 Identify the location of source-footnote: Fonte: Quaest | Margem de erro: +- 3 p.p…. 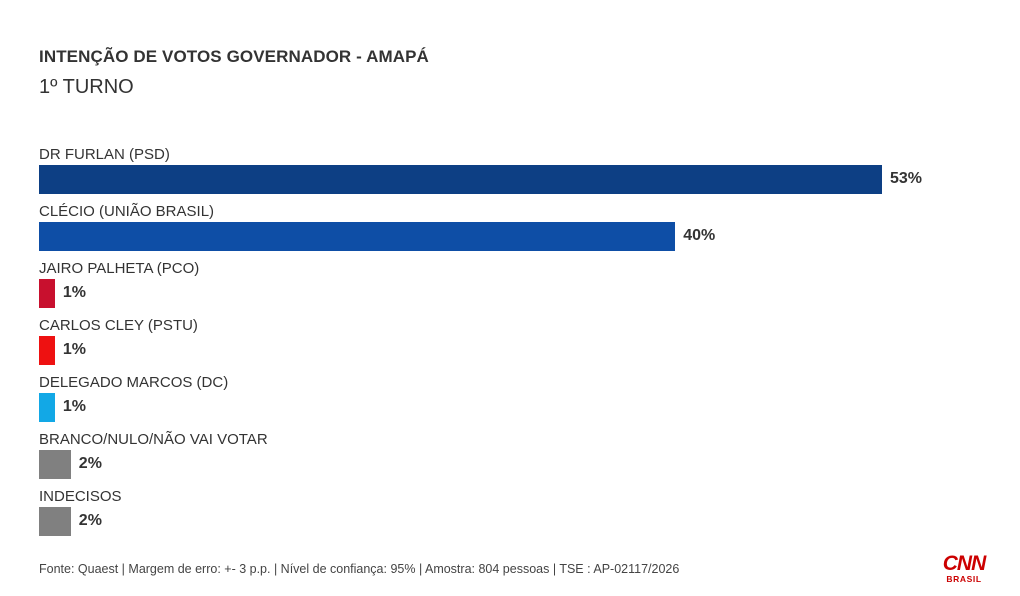
(359, 569).